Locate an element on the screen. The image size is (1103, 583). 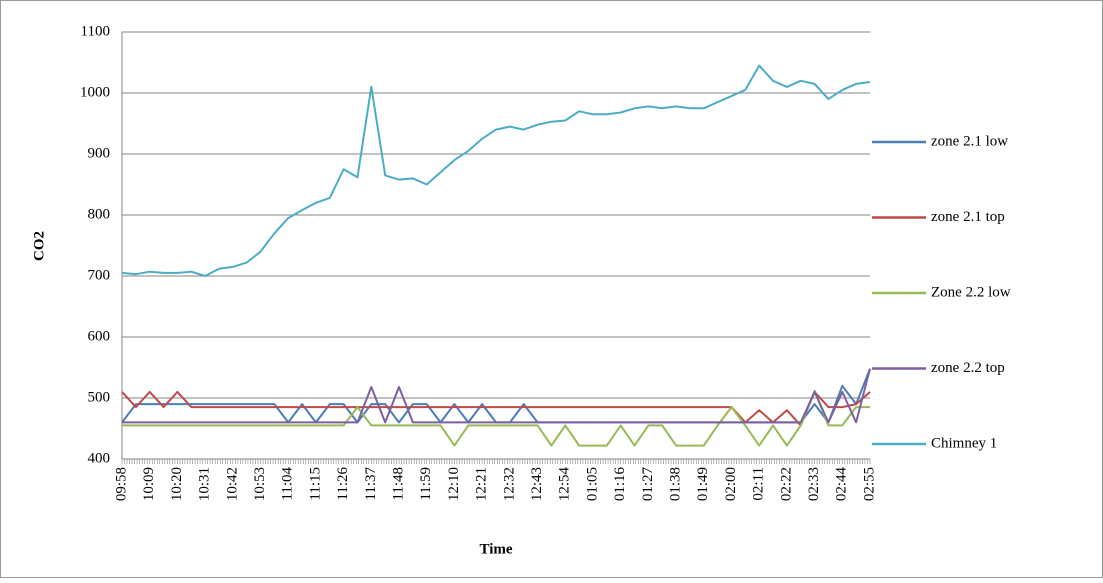
x-tick-label: 01:05 is located at coordinates (592, 484).